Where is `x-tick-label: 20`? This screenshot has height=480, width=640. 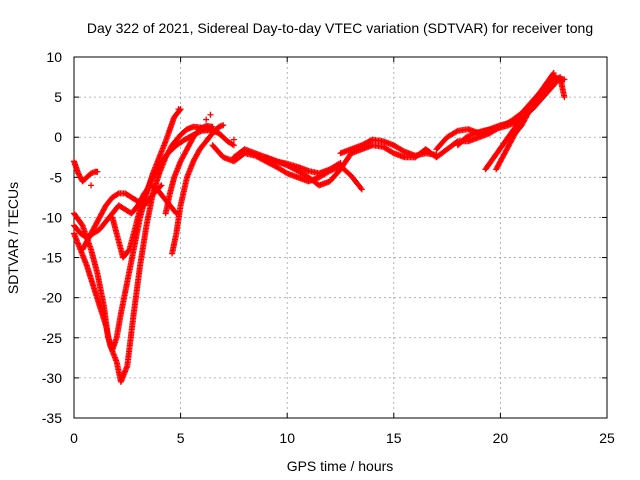 x-tick-label: 20 is located at coordinates (501, 438).